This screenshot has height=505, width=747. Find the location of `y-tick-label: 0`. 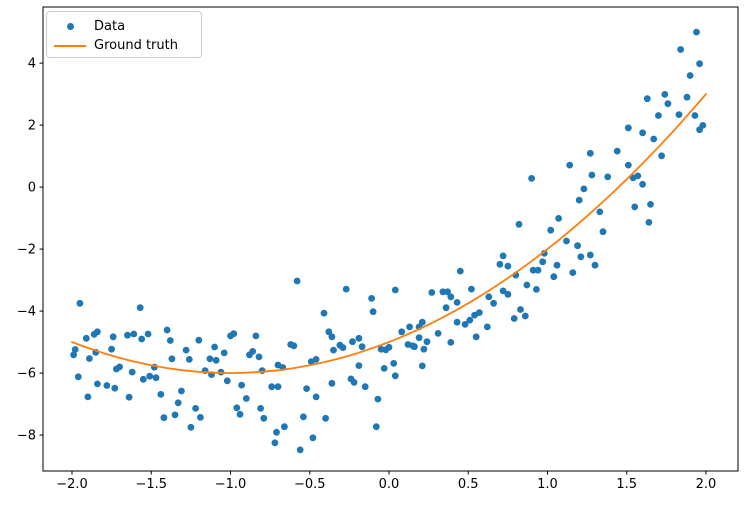

y-tick-label: 0 is located at coordinates (32, 188).